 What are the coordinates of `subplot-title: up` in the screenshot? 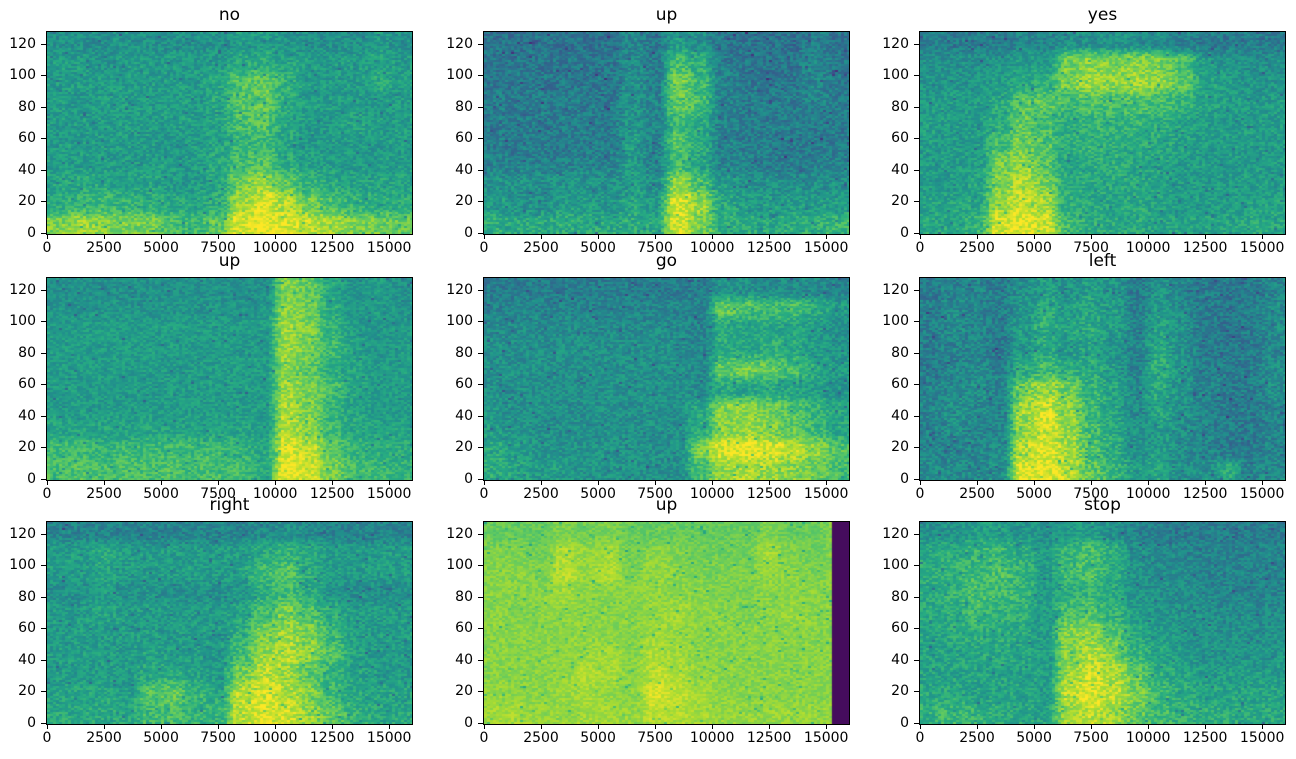 It's located at (666, 505).